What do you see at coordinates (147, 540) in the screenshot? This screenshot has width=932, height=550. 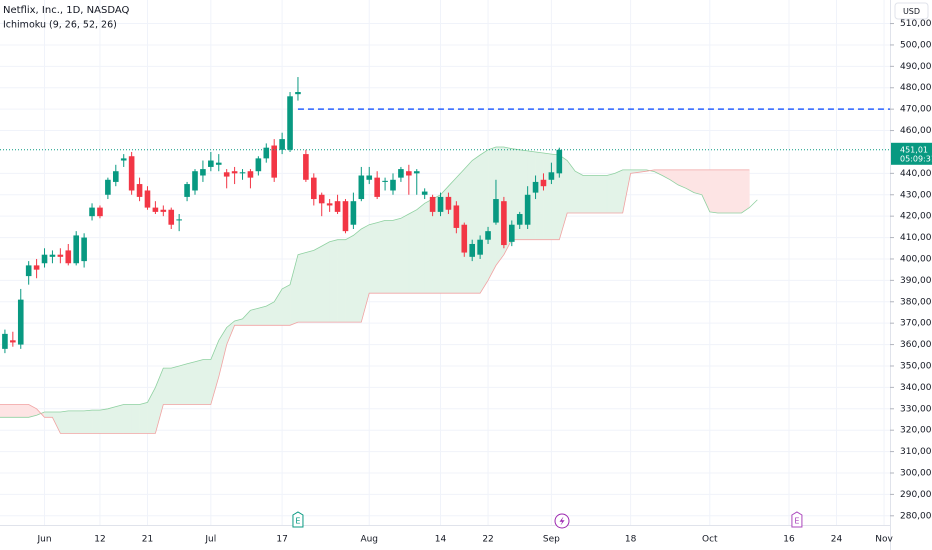 I see `x-tick-label: 21` at bounding box center [147, 540].